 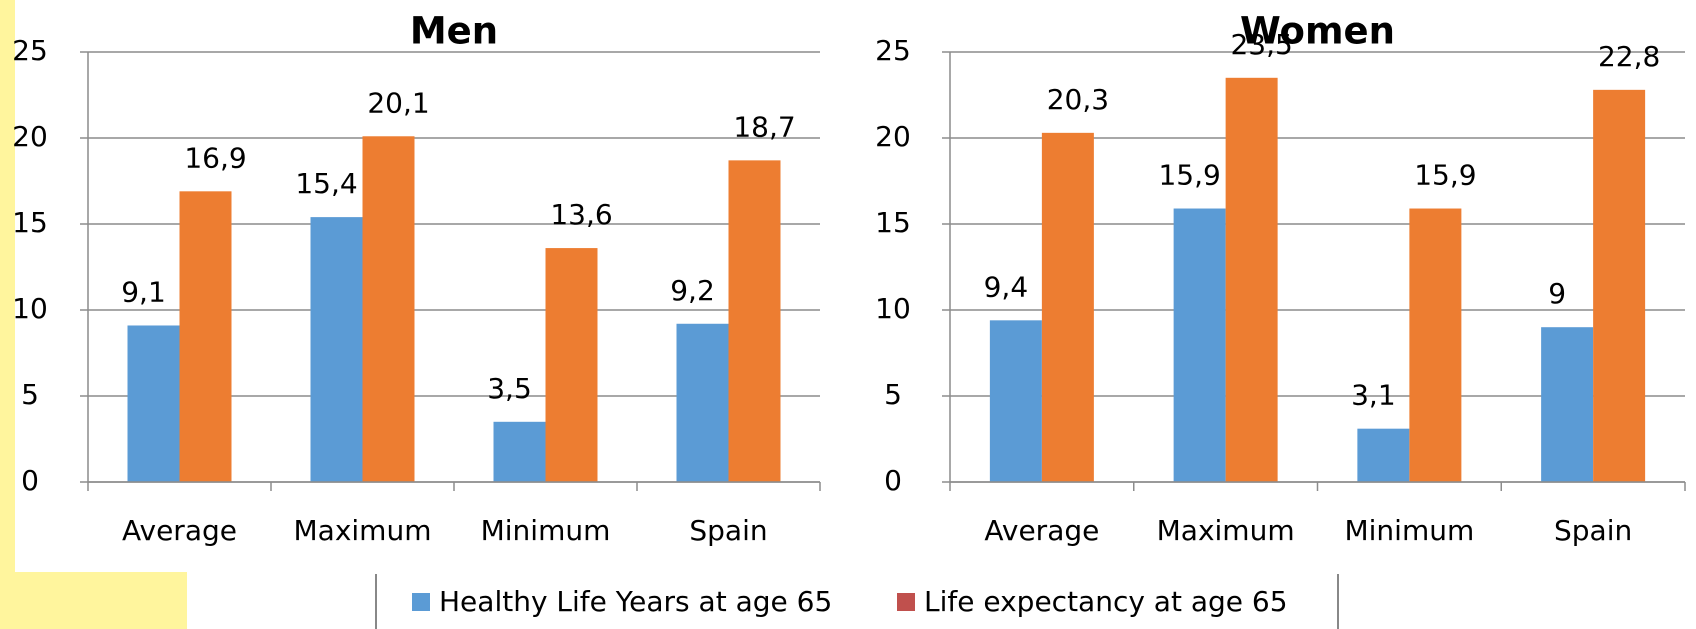 I want to click on data-label: 15,4, so click(x=326, y=183).